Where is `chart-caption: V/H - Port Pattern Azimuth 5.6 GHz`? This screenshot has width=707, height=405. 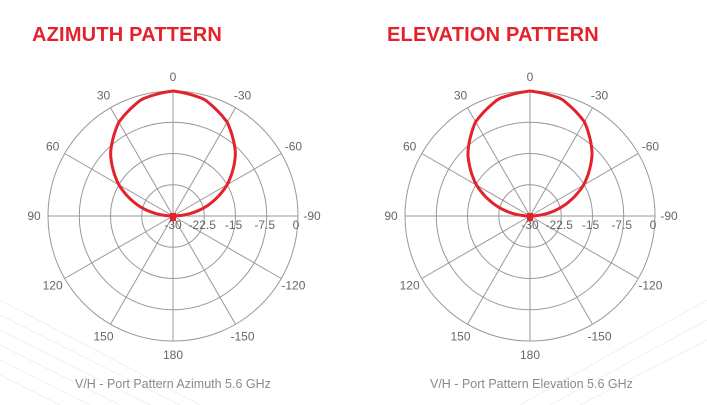
chart-caption: V/H - Port Pattern Azimuth 5.6 GHz is located at coordinates (173, 384).